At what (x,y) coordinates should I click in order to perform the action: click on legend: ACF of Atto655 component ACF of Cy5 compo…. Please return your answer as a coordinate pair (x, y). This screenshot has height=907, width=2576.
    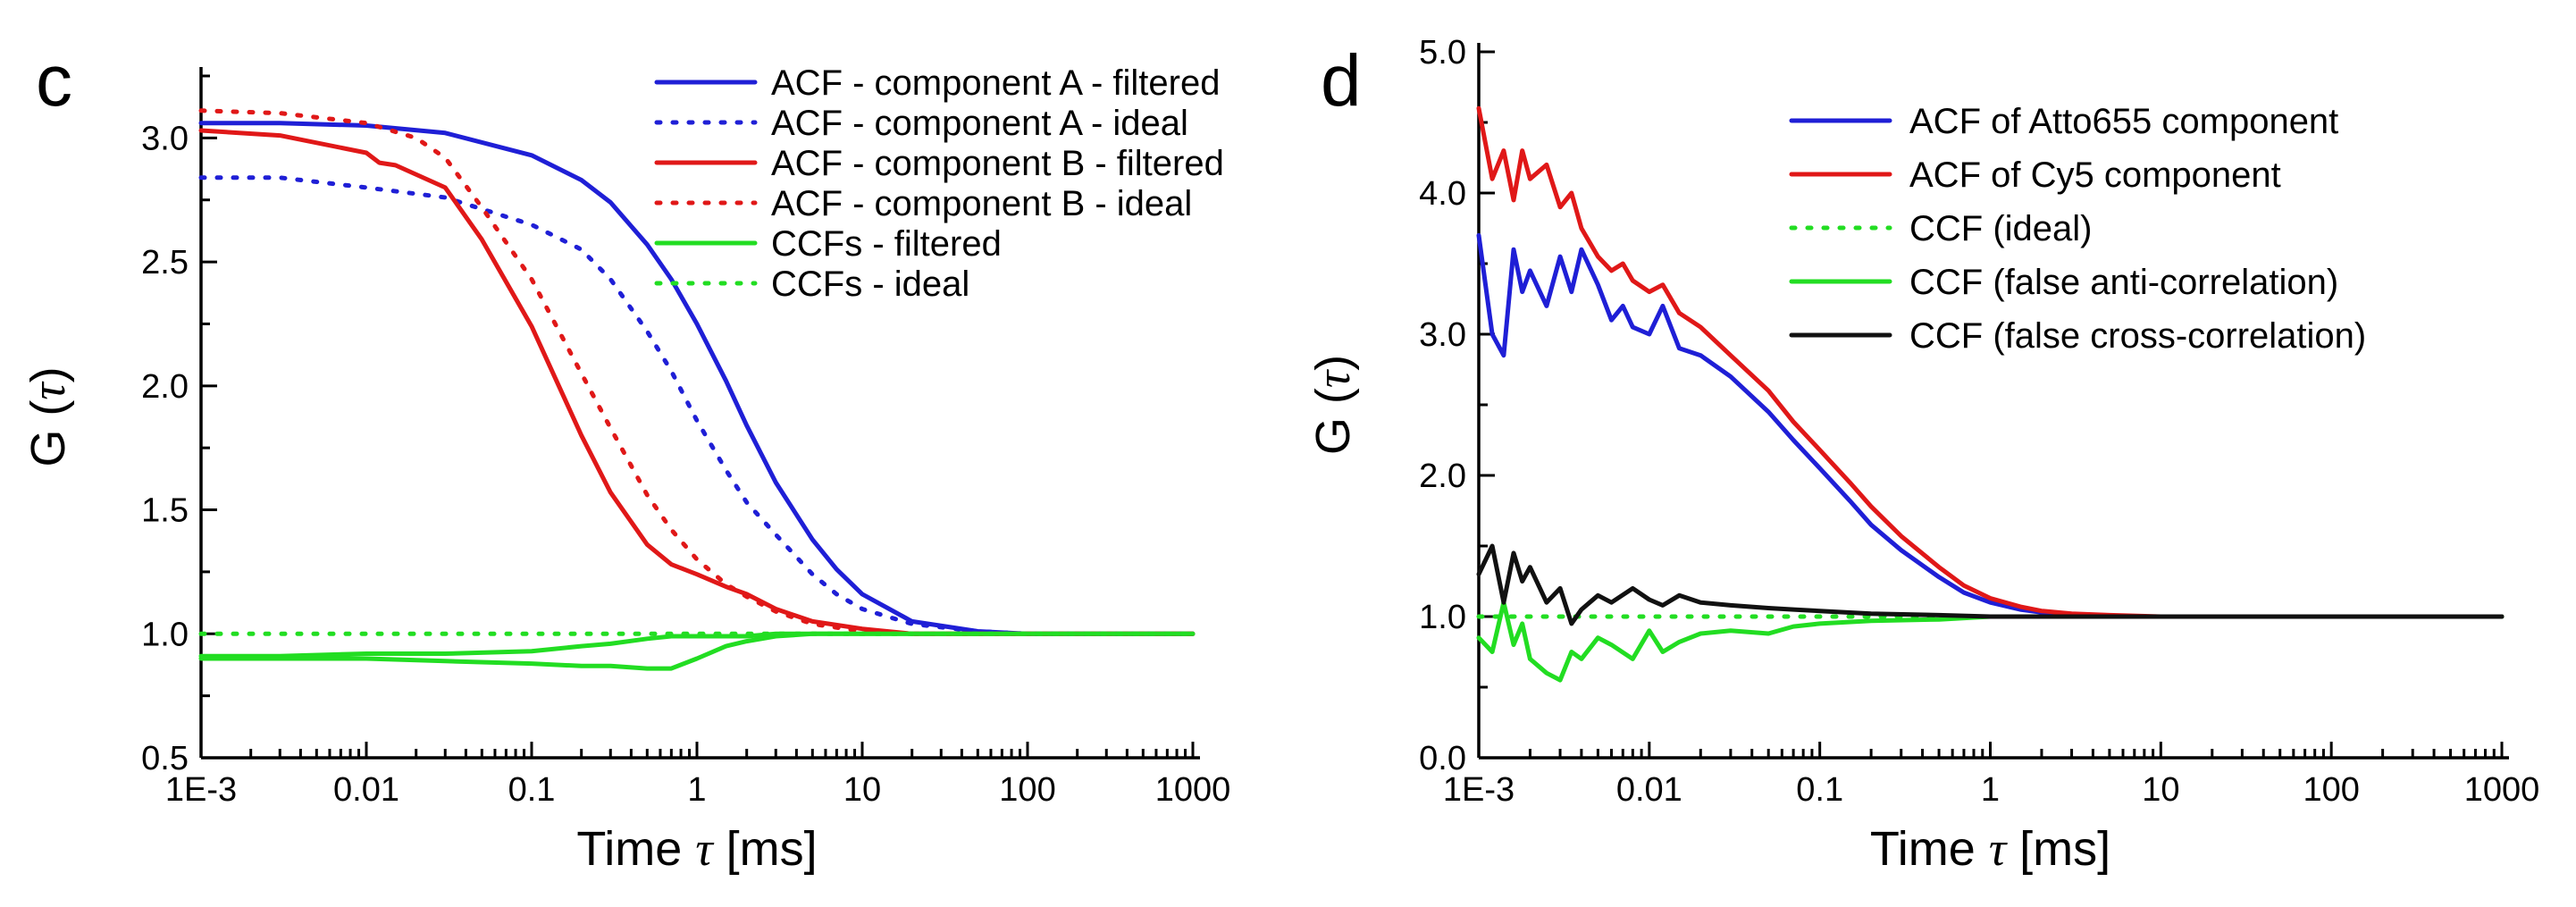
    Looking at the image, I should click on (2077, 229).